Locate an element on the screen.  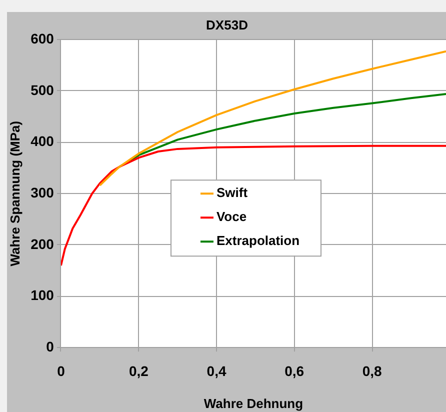
y-tick-label: 0 is located at coordinates (50, 346).